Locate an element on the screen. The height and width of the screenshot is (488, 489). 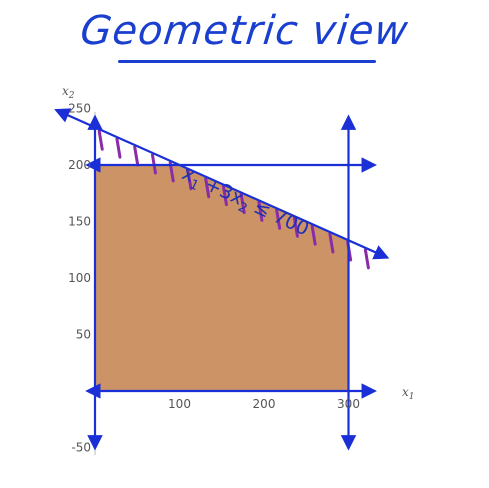
x-tick-label: 200 is located at coordinates (264, 404).